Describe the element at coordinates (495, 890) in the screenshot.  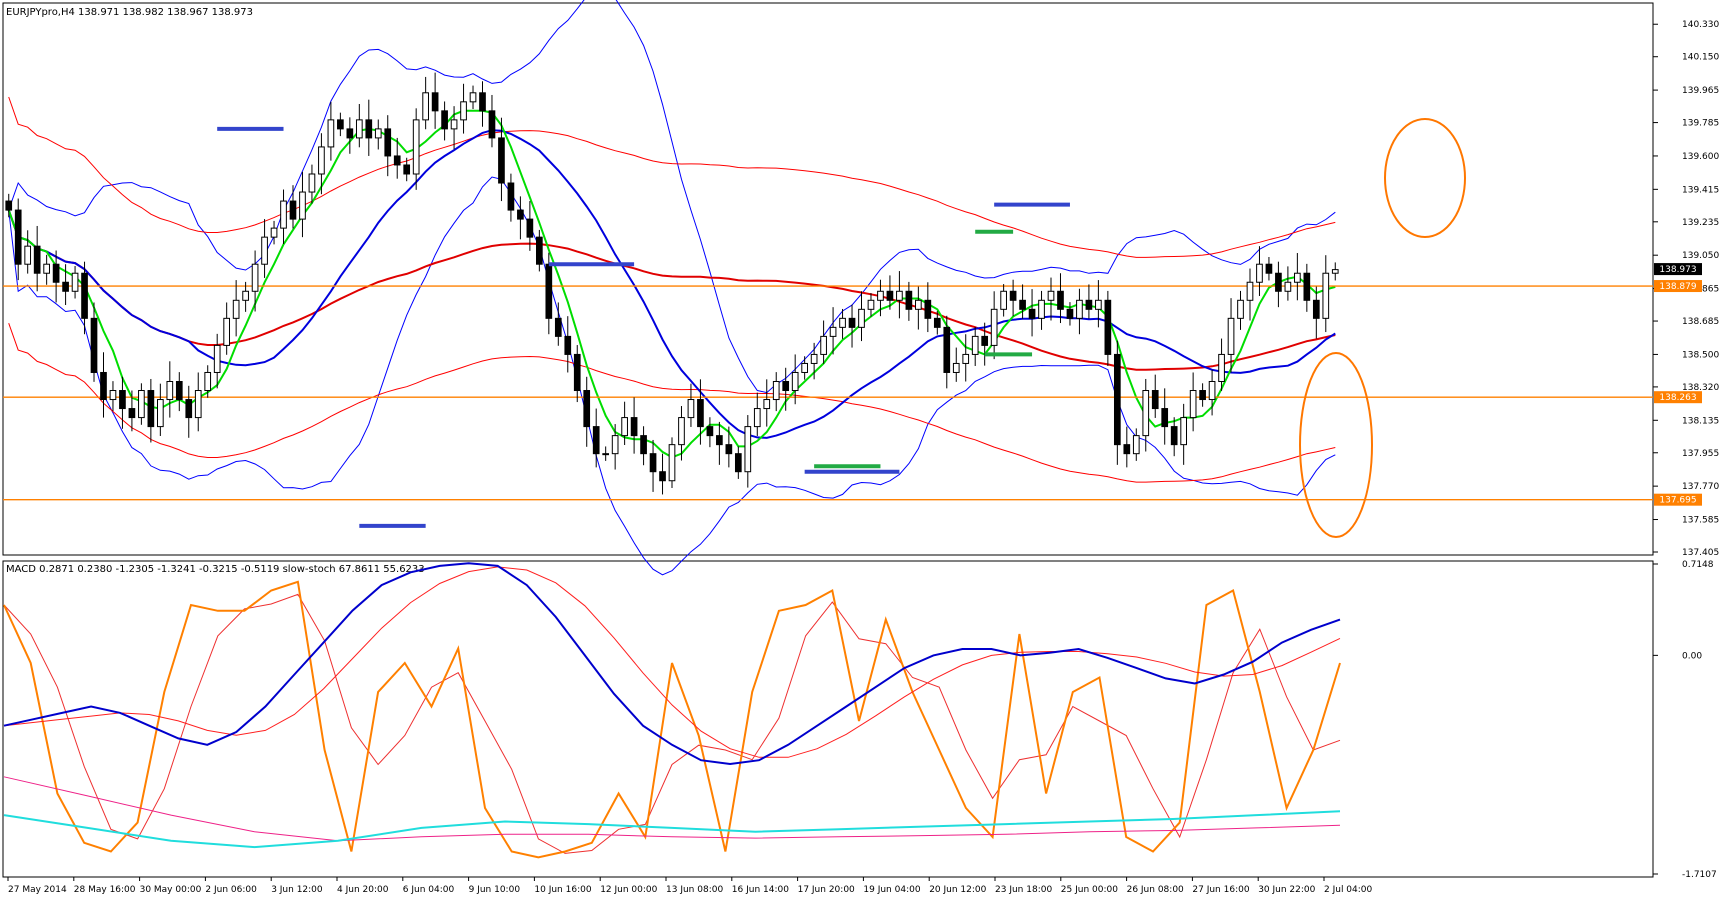
I see `time-tick-label: 9 Jun 10:00` at that location.